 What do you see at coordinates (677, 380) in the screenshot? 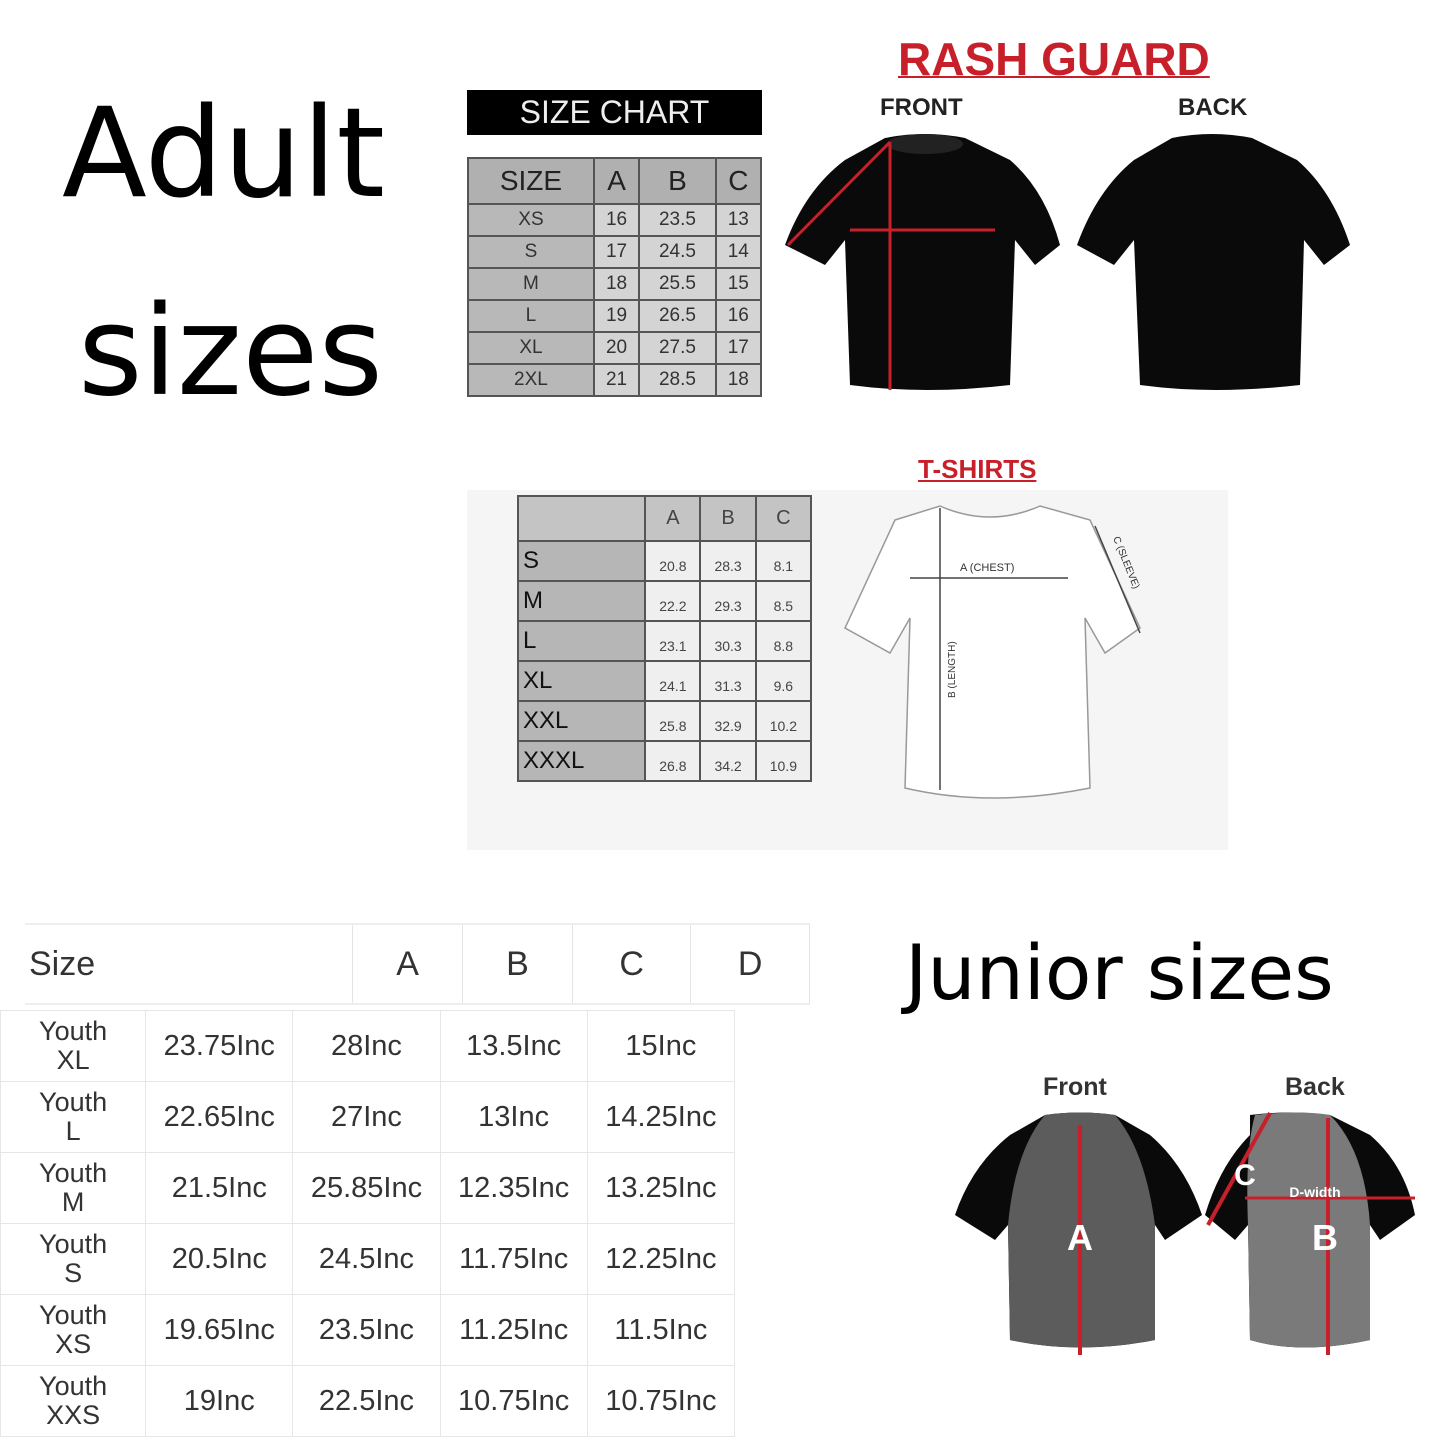
I see `value-cell: 28.5` at bounding box center [677, 380].